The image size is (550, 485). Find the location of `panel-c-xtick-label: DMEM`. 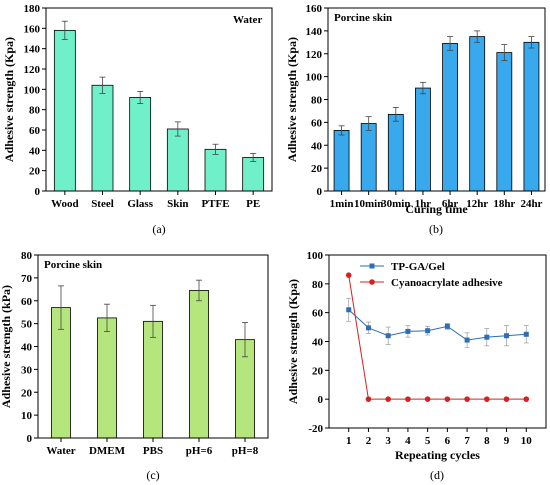

panel-c-xtick-label: DMEM is located at coordinates (107, 451).